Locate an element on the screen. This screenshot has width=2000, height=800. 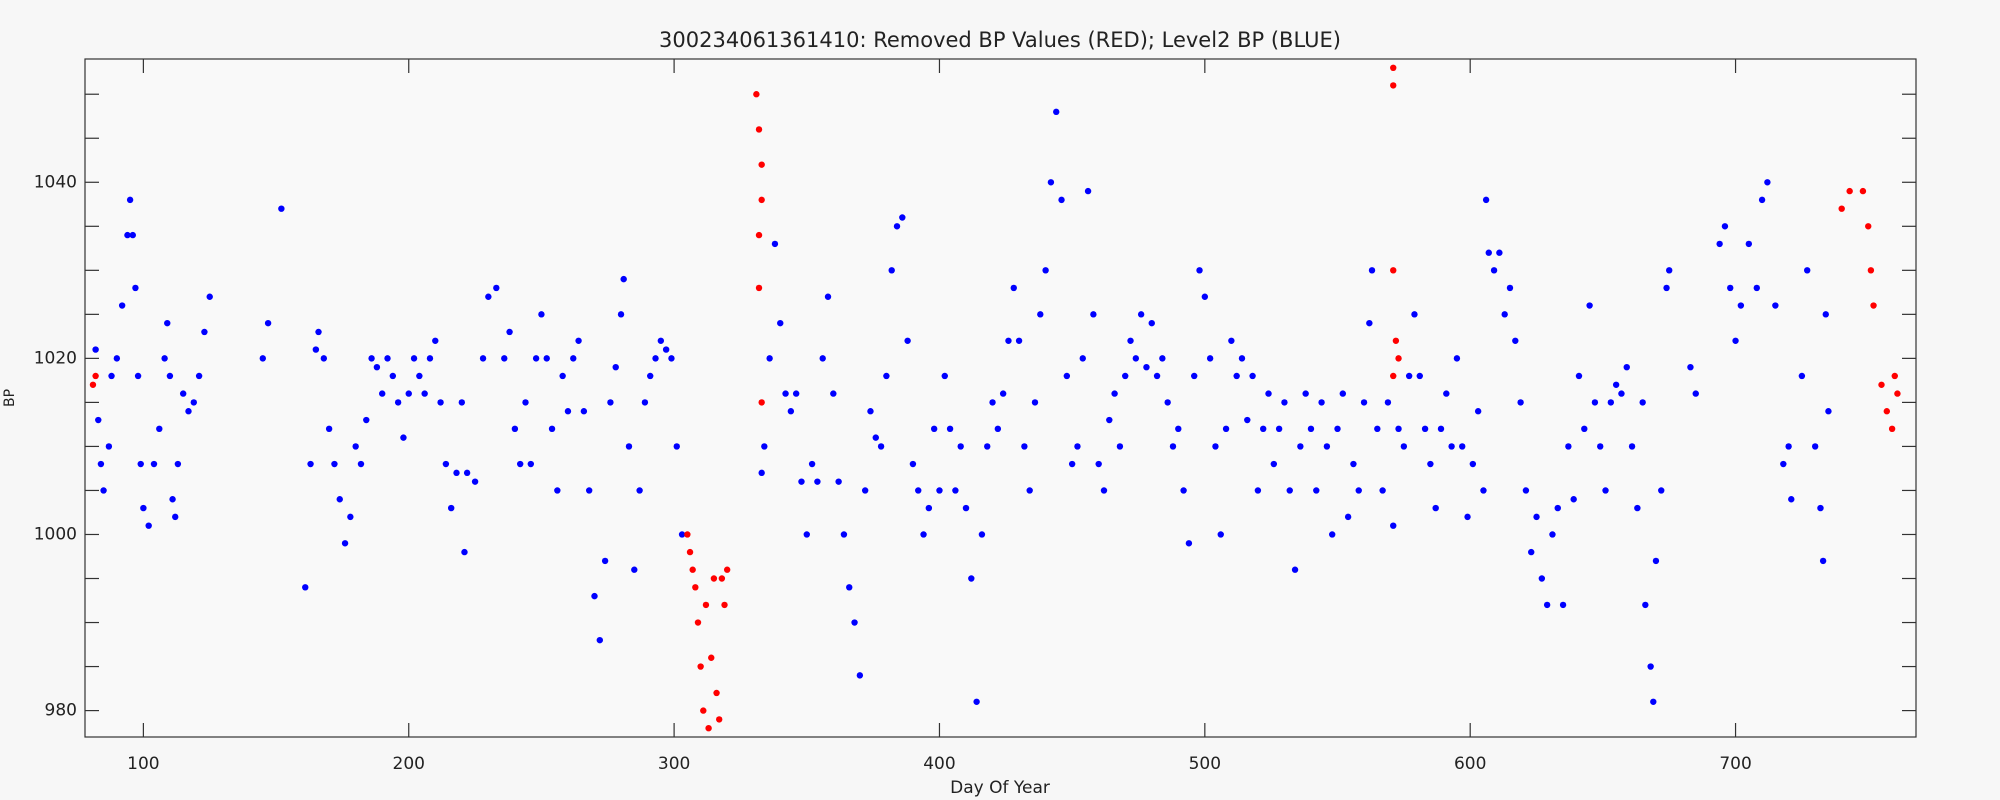
x-tick-label: 500 is located at coordinates (1205, 764).